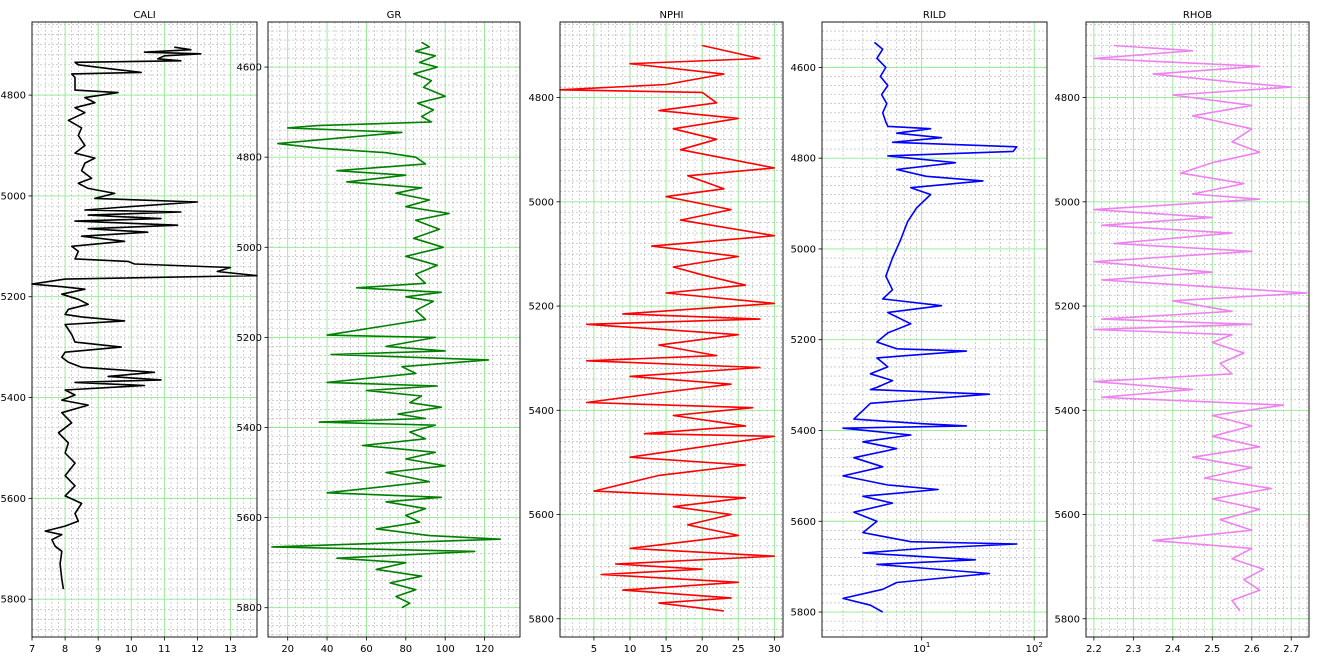 Image resolution: width=1330 pixels, height=662 pixels. Describe the element at coordinates (594, 649) in the screenshot. I see `x-tick-label: 5` at that location.